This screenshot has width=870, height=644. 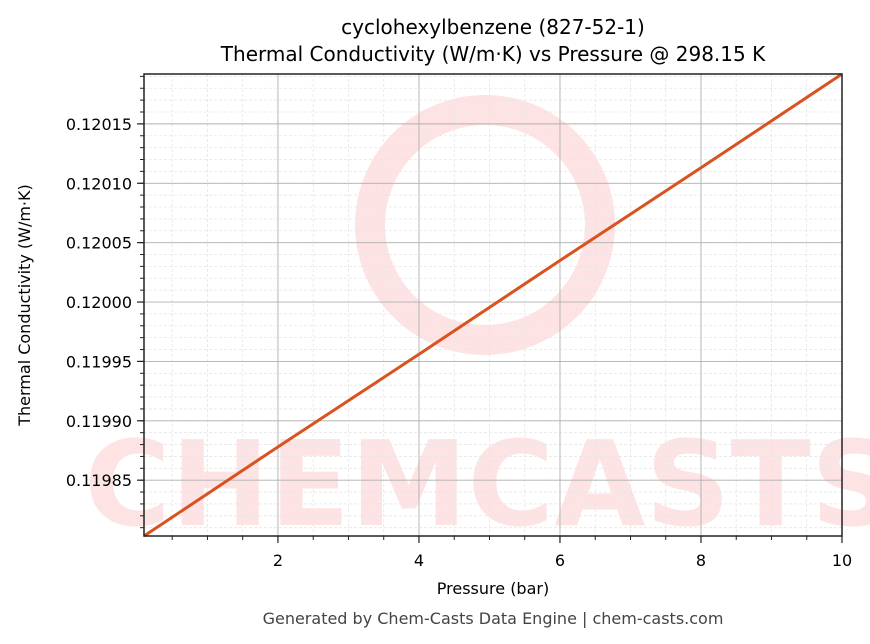 What do you see at coordinates (99, 124) in the screenshot?
I see `y-tick-label: 0.12015` at bounding box center [99, 124].